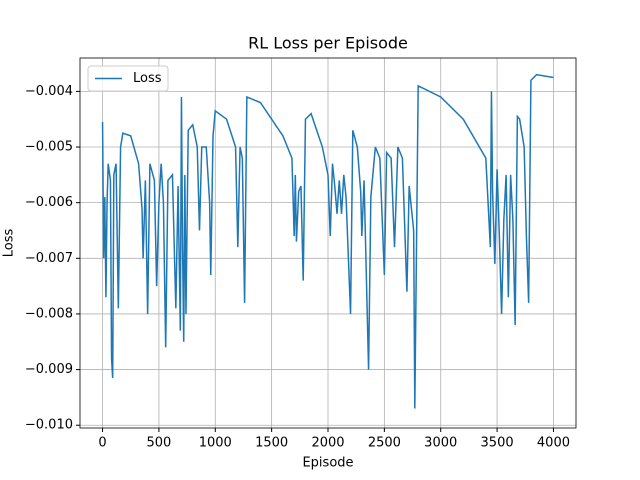  I want to click on x-tick-label: 2500, so click(384, 443).